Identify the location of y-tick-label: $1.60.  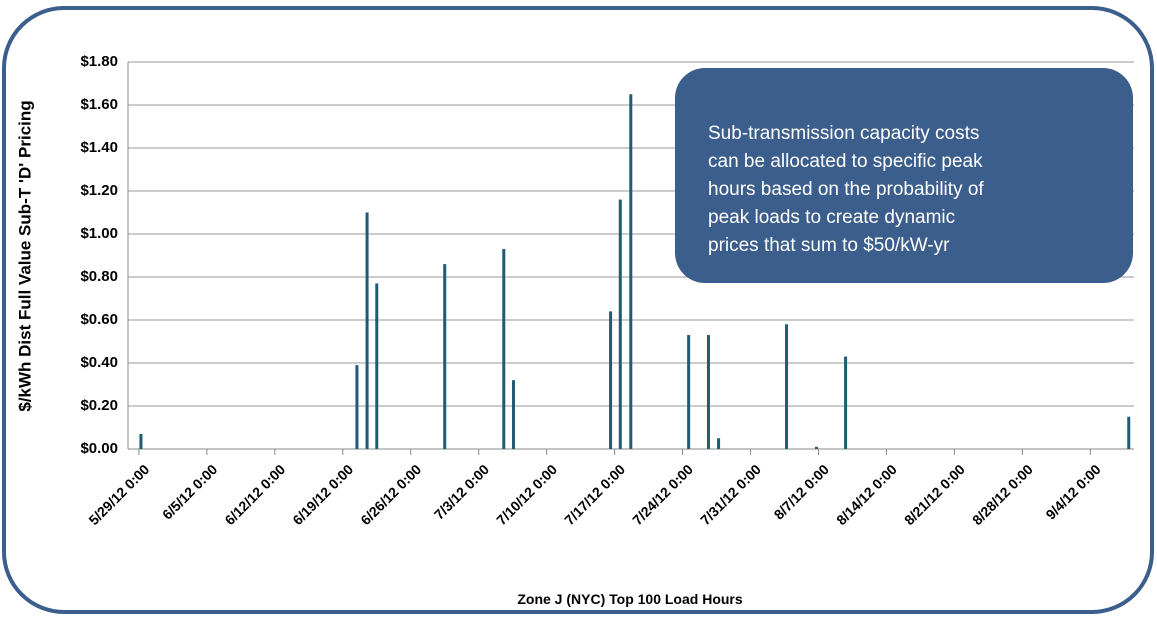
(99, 104).